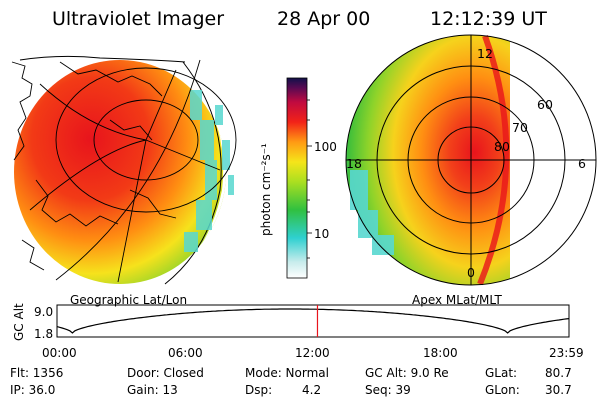 The image size is (600, 400). I want to click on header-time: 12:12:39 UT, so click(488, 19).